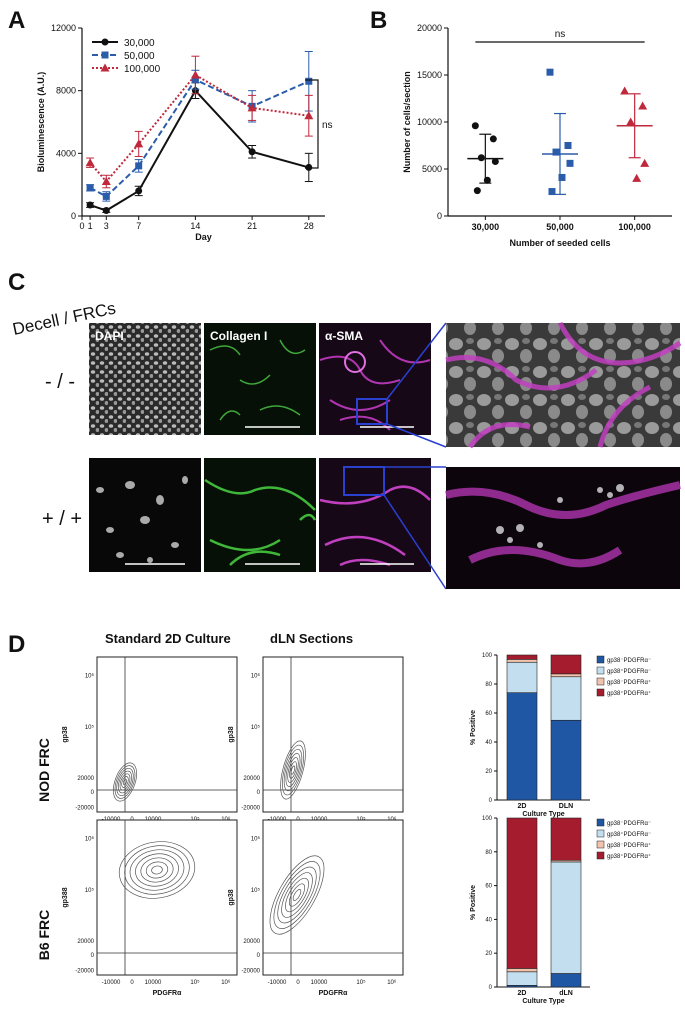 Image resolution: width=685 pixels, height=1023 pixels. What do you see at coordinates (629, 671) in the screenshot?
I see `legend-label: gp38⁺PDGFRα⁻` at bounding box center [629, 671].